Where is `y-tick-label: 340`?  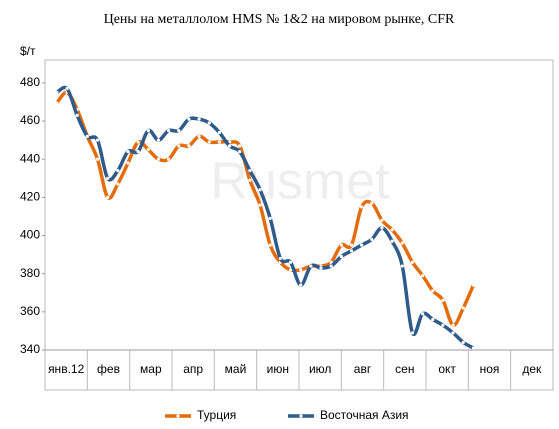 y-tick-label: 340 is located at coordinates (30, 349).